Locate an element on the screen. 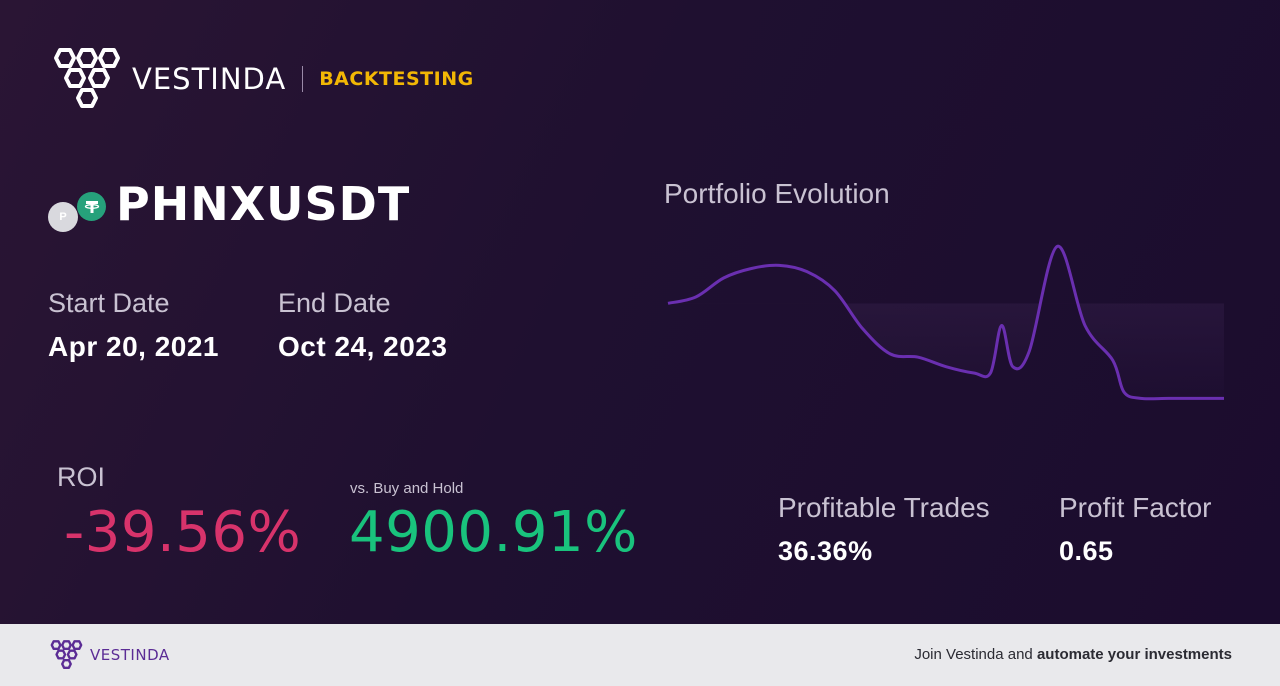 The width and height of the screenshot is (1280, 686). footer-logo: VESTINDA is located at coordinates (109, 655).